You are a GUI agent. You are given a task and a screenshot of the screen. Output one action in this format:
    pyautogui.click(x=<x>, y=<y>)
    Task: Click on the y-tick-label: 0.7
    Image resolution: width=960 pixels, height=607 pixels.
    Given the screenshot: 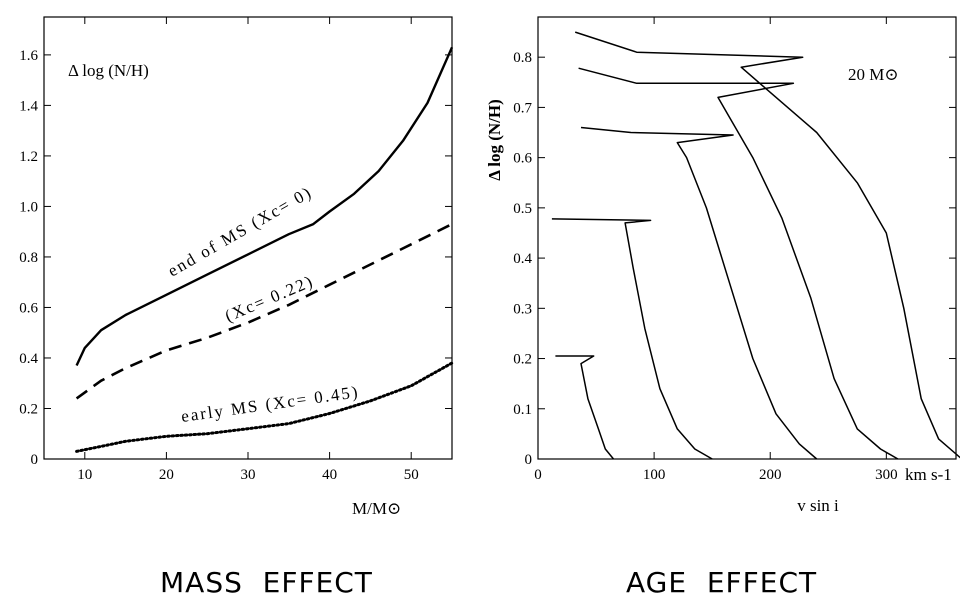 What is the action you would take?
    pyautogui.click(x=522, y=108)
    